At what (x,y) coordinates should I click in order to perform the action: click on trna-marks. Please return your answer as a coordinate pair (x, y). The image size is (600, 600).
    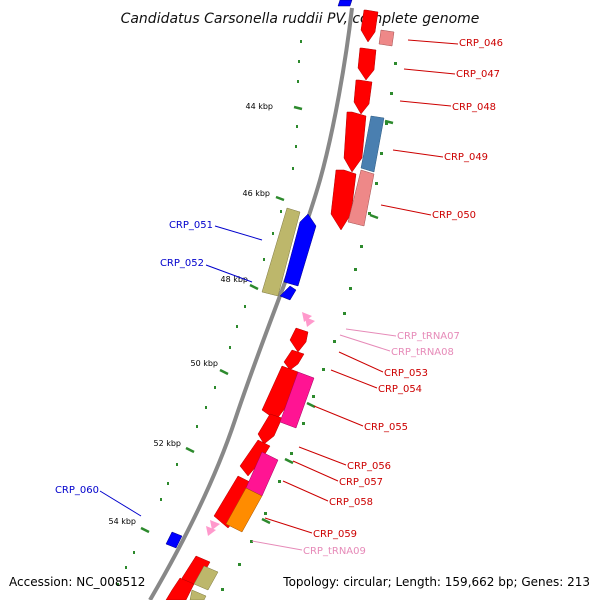
    Looking at the image, I should click on (260, 424).